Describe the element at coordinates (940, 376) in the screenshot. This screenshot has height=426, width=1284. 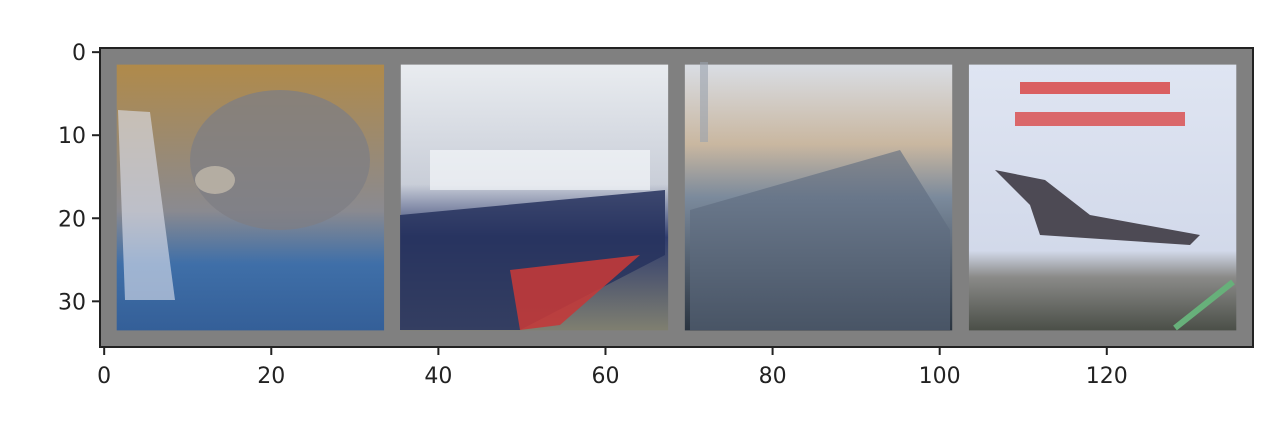
I see `x-tick-label: 100` at that location.